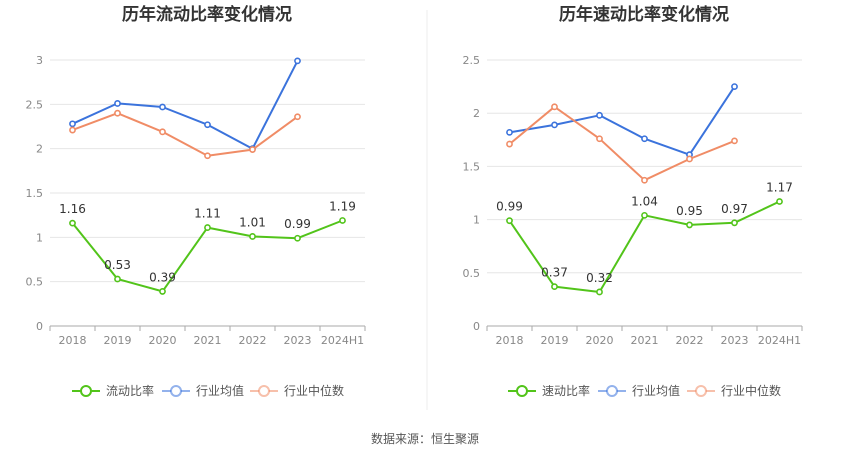  What do you see at coordinates (252, 222) in the screenshot?
I see `data-label: 1.01` at bounding box center [252, 222].